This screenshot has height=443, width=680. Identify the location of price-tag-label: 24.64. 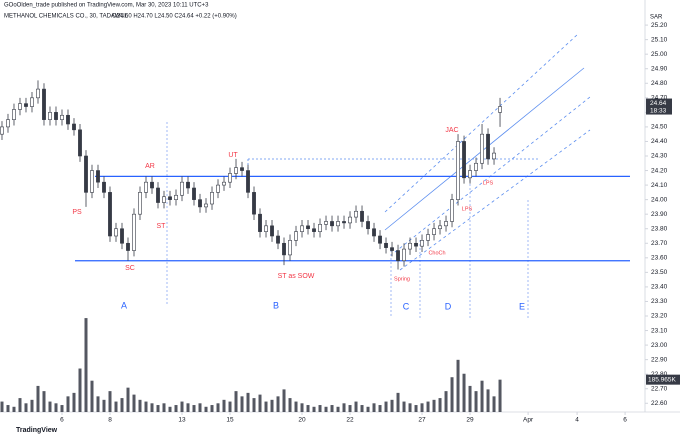
(658, 103).